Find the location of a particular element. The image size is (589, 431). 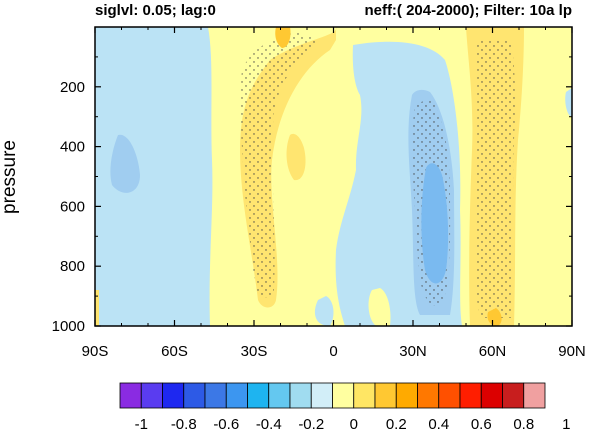

x-tick-label: 90S is located at coordinates (95, 351).